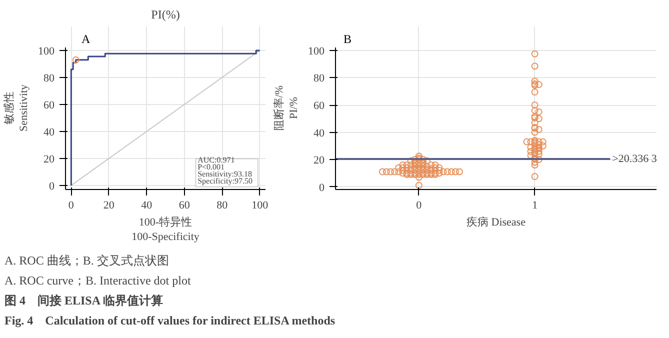 Image resolution: width=669 pixels, height=338 pixels. Describe the element at coordinates (635, 159) in the screenshot. I see `ref-line-label: >20.336 3` at that location.